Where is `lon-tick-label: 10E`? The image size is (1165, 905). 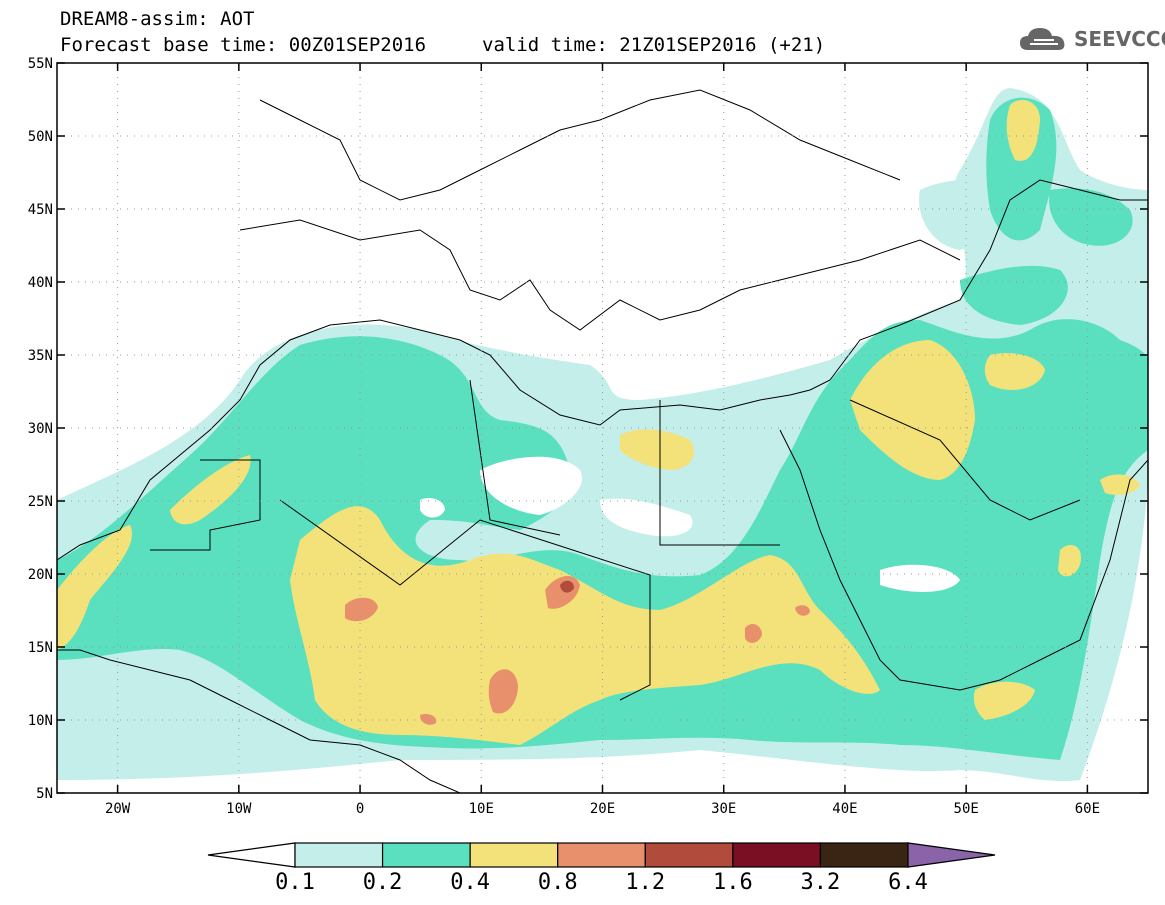 lon-tick-label: 10E is located at coordinates (481, 809).